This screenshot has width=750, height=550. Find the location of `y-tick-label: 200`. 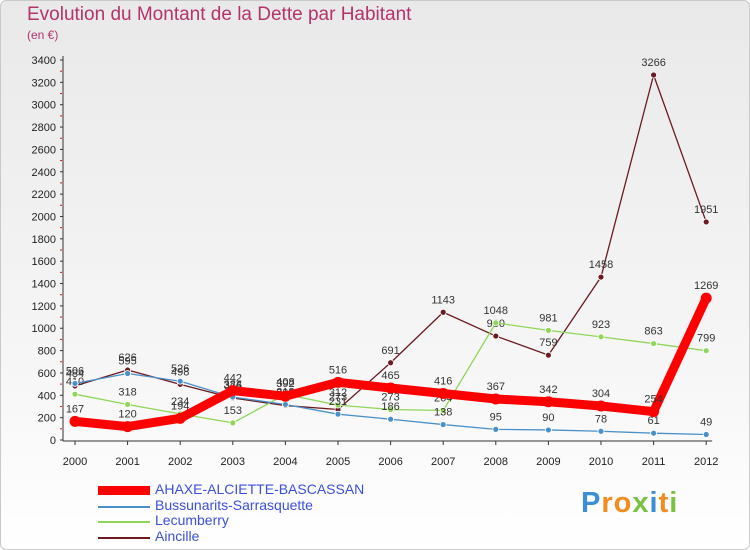

y-tick-label: 200 is located at coordinates (47, 419).